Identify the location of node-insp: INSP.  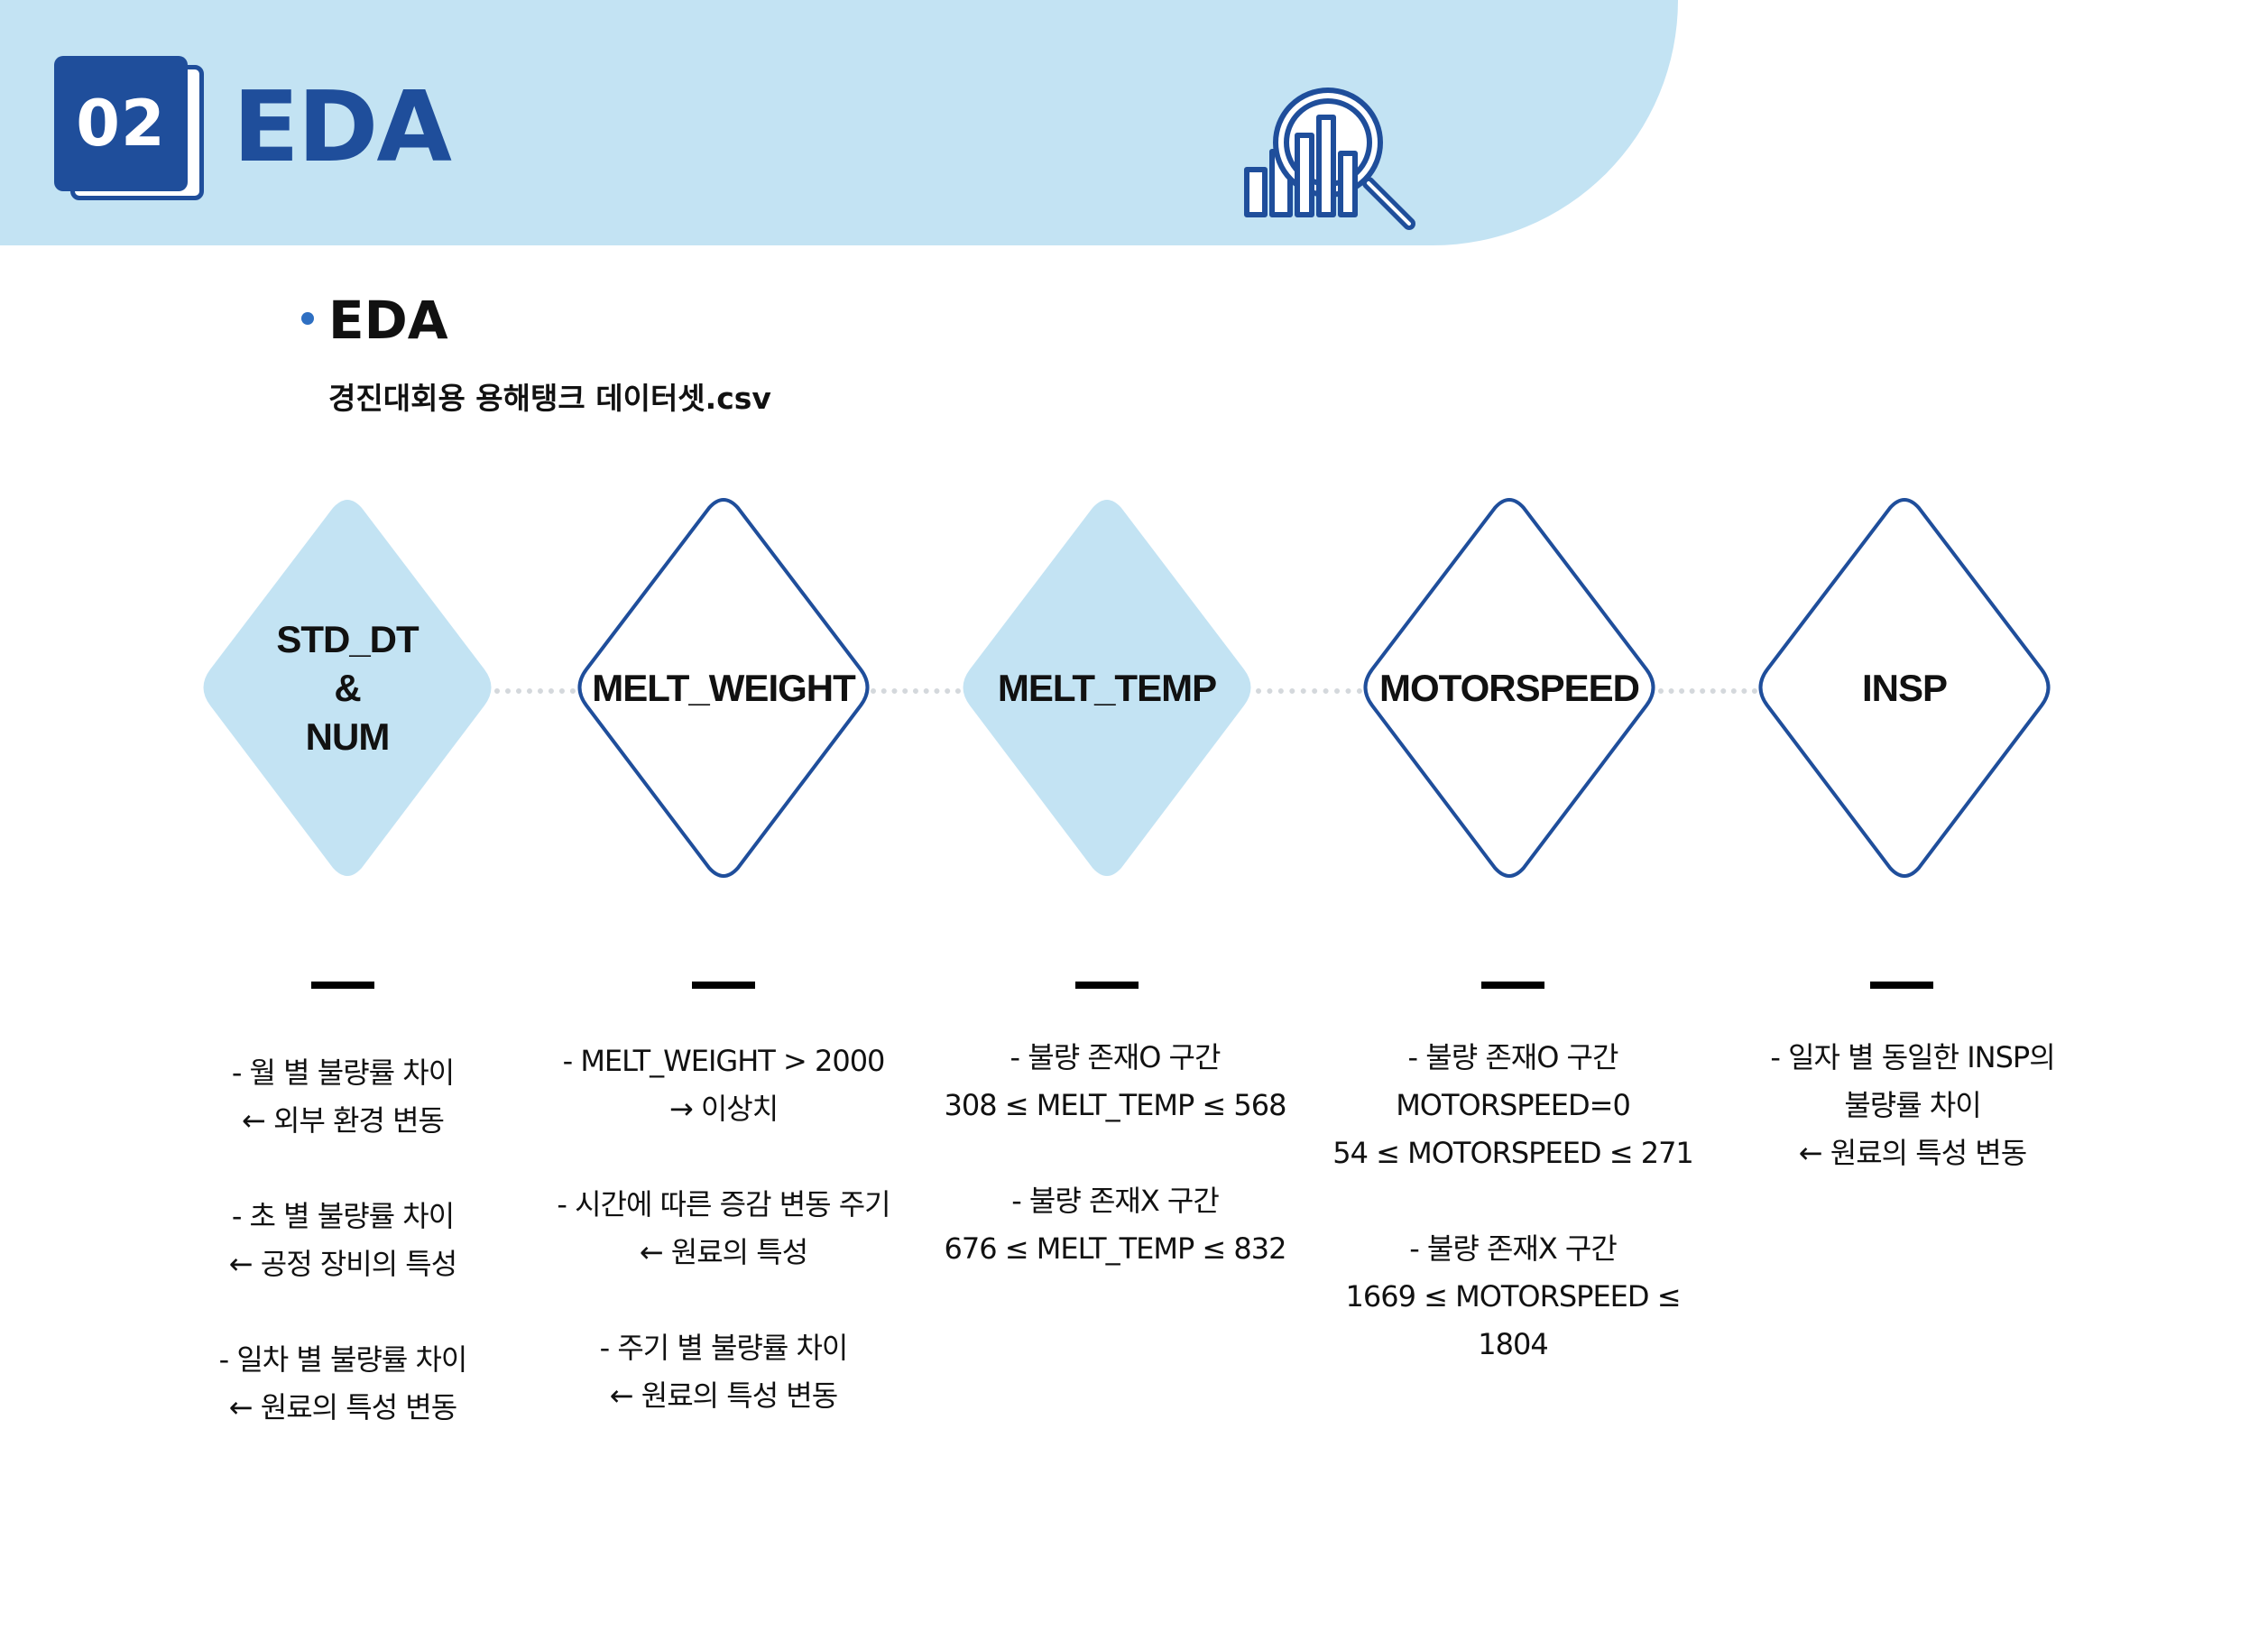
(1904, 688).